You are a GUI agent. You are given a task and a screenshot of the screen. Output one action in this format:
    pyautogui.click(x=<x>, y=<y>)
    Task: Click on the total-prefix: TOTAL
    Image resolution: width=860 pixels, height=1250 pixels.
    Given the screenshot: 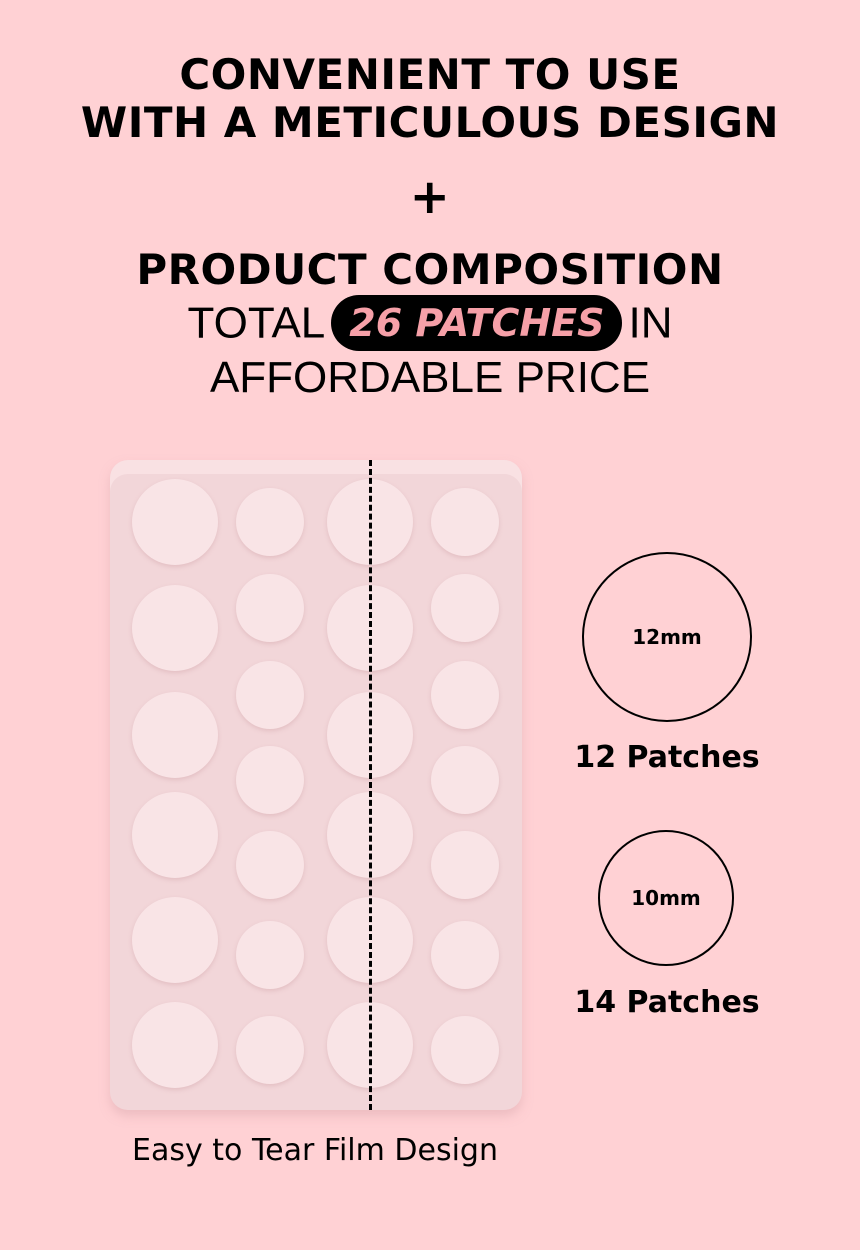 What is the action you would take?
    pyautogui.click(x=256, y=323)
    